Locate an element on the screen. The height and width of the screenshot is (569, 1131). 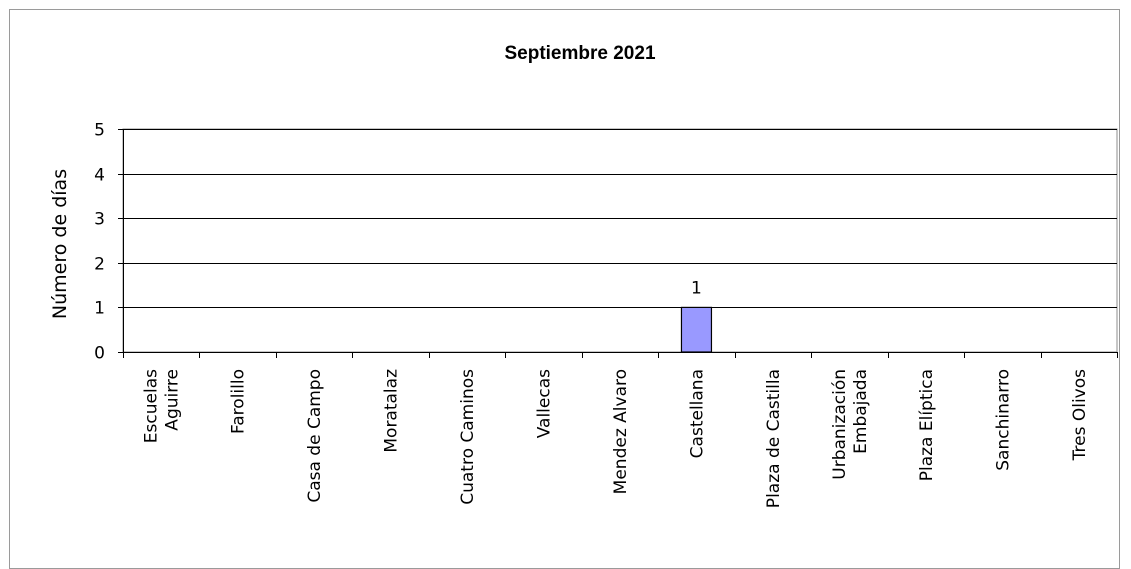
y-tick-label: 0 is located at coordinates (99, 354).